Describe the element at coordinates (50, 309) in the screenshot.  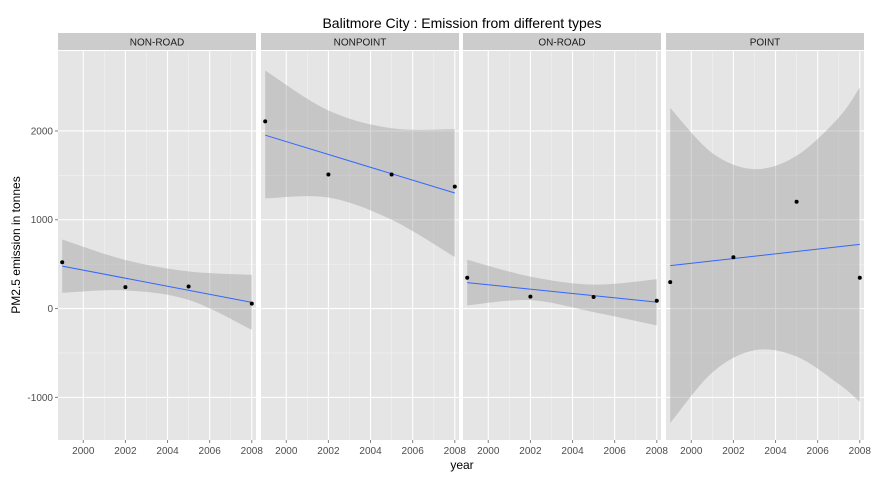
I see `y-tick-label: 0` at that location.